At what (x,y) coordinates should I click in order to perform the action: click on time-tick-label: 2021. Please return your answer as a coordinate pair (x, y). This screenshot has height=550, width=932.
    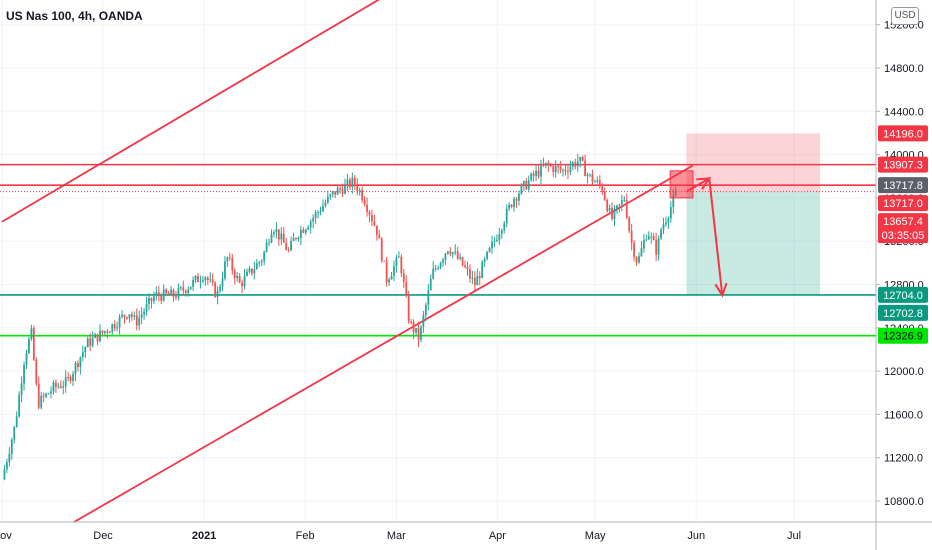
    Looking at the image, I should click on (204, 536).